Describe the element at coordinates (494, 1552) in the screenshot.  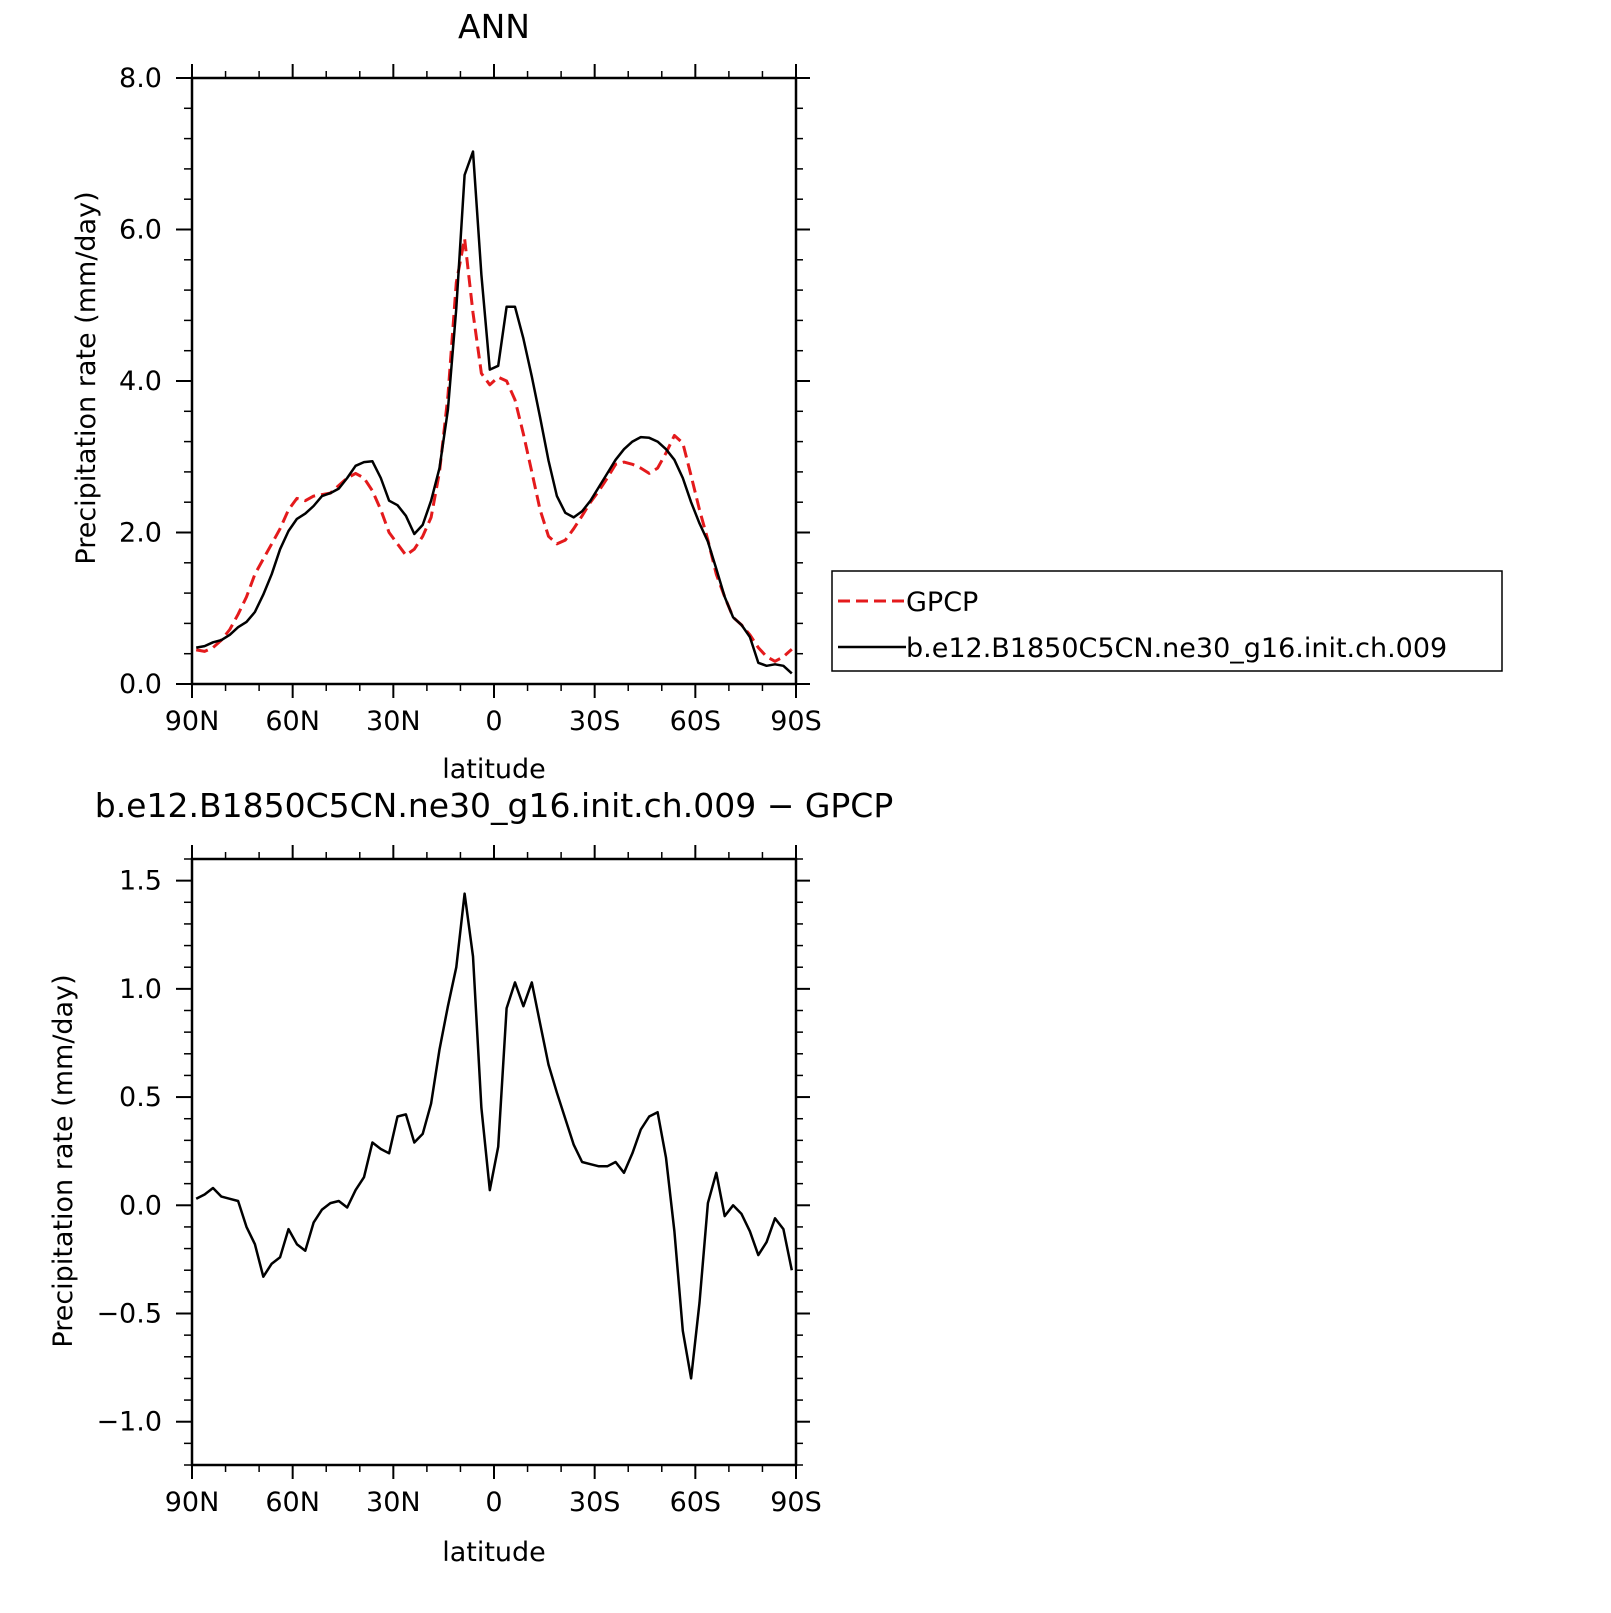
I see `bottom-x-axis-label: latitude` at that location.